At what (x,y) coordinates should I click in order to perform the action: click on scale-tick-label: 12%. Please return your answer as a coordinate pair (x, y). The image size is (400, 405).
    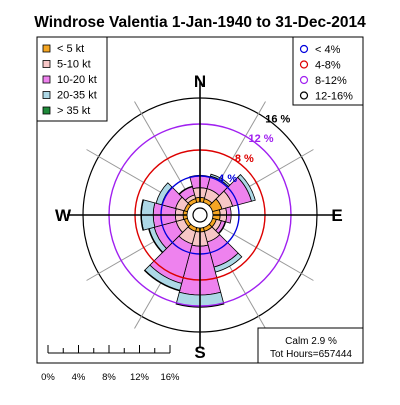
    Looking at the image, I should click on (140, 377).